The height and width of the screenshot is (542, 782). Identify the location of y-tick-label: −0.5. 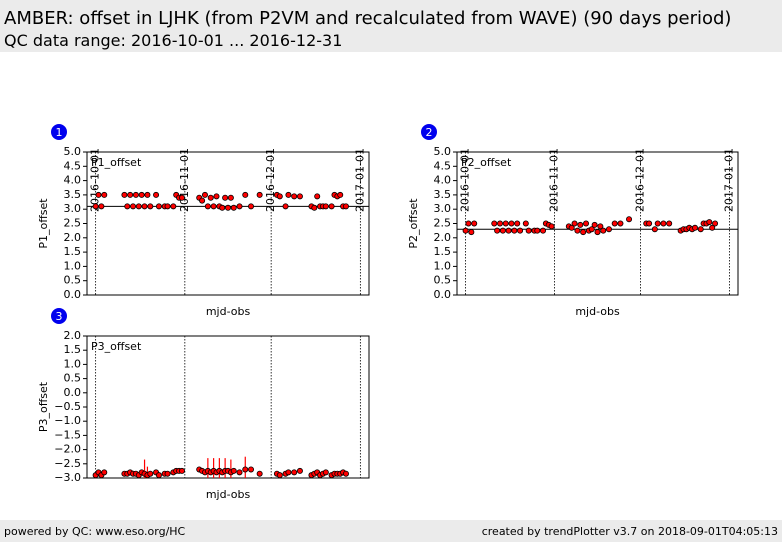
(67, 406).